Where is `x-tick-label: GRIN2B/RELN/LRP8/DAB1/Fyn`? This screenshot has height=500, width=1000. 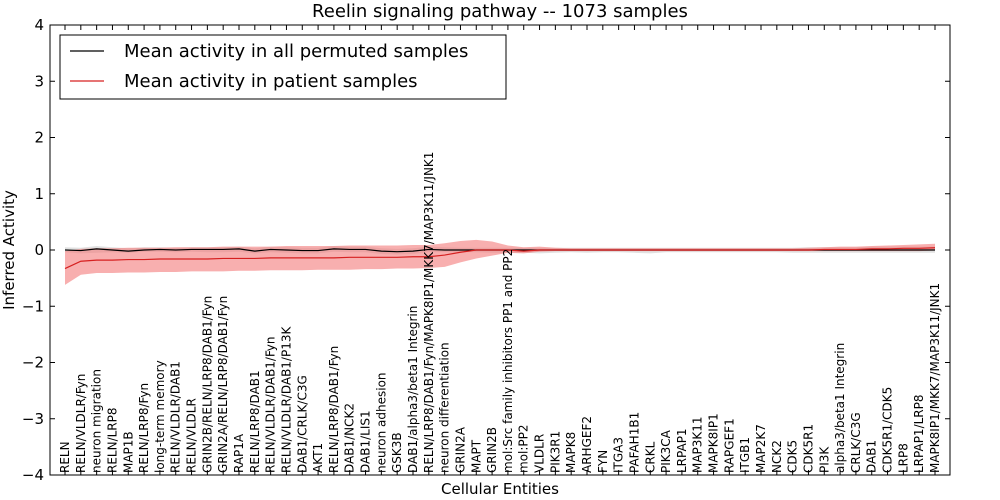 x-tick-label: GRIN2B/RELN/LRP8/DAB1/Fyn is located at coordinates (207, 384).